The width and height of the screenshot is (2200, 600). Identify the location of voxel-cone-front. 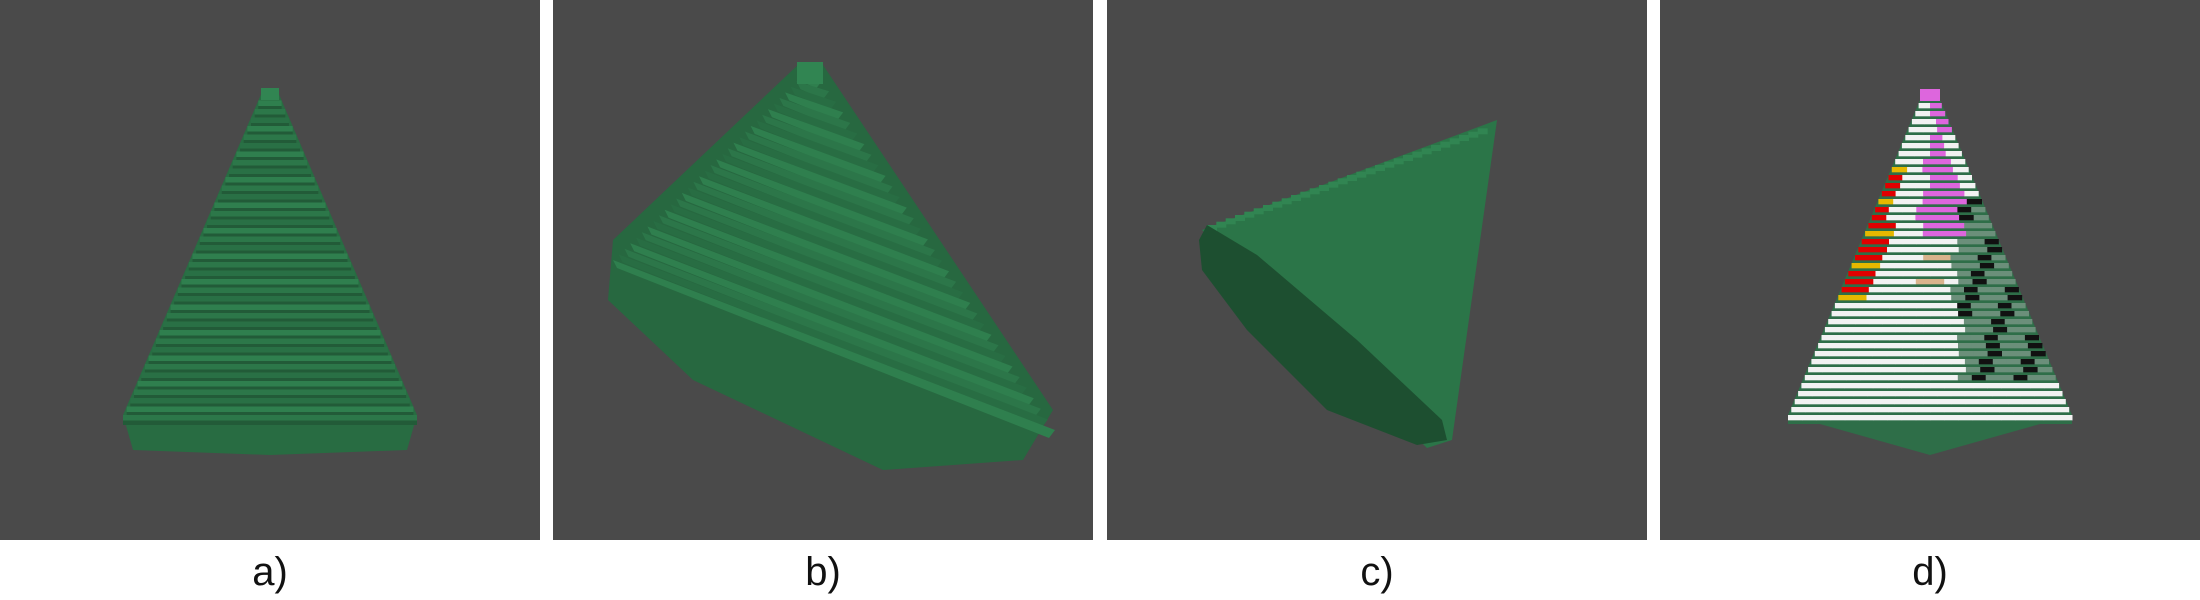
(270, 271).